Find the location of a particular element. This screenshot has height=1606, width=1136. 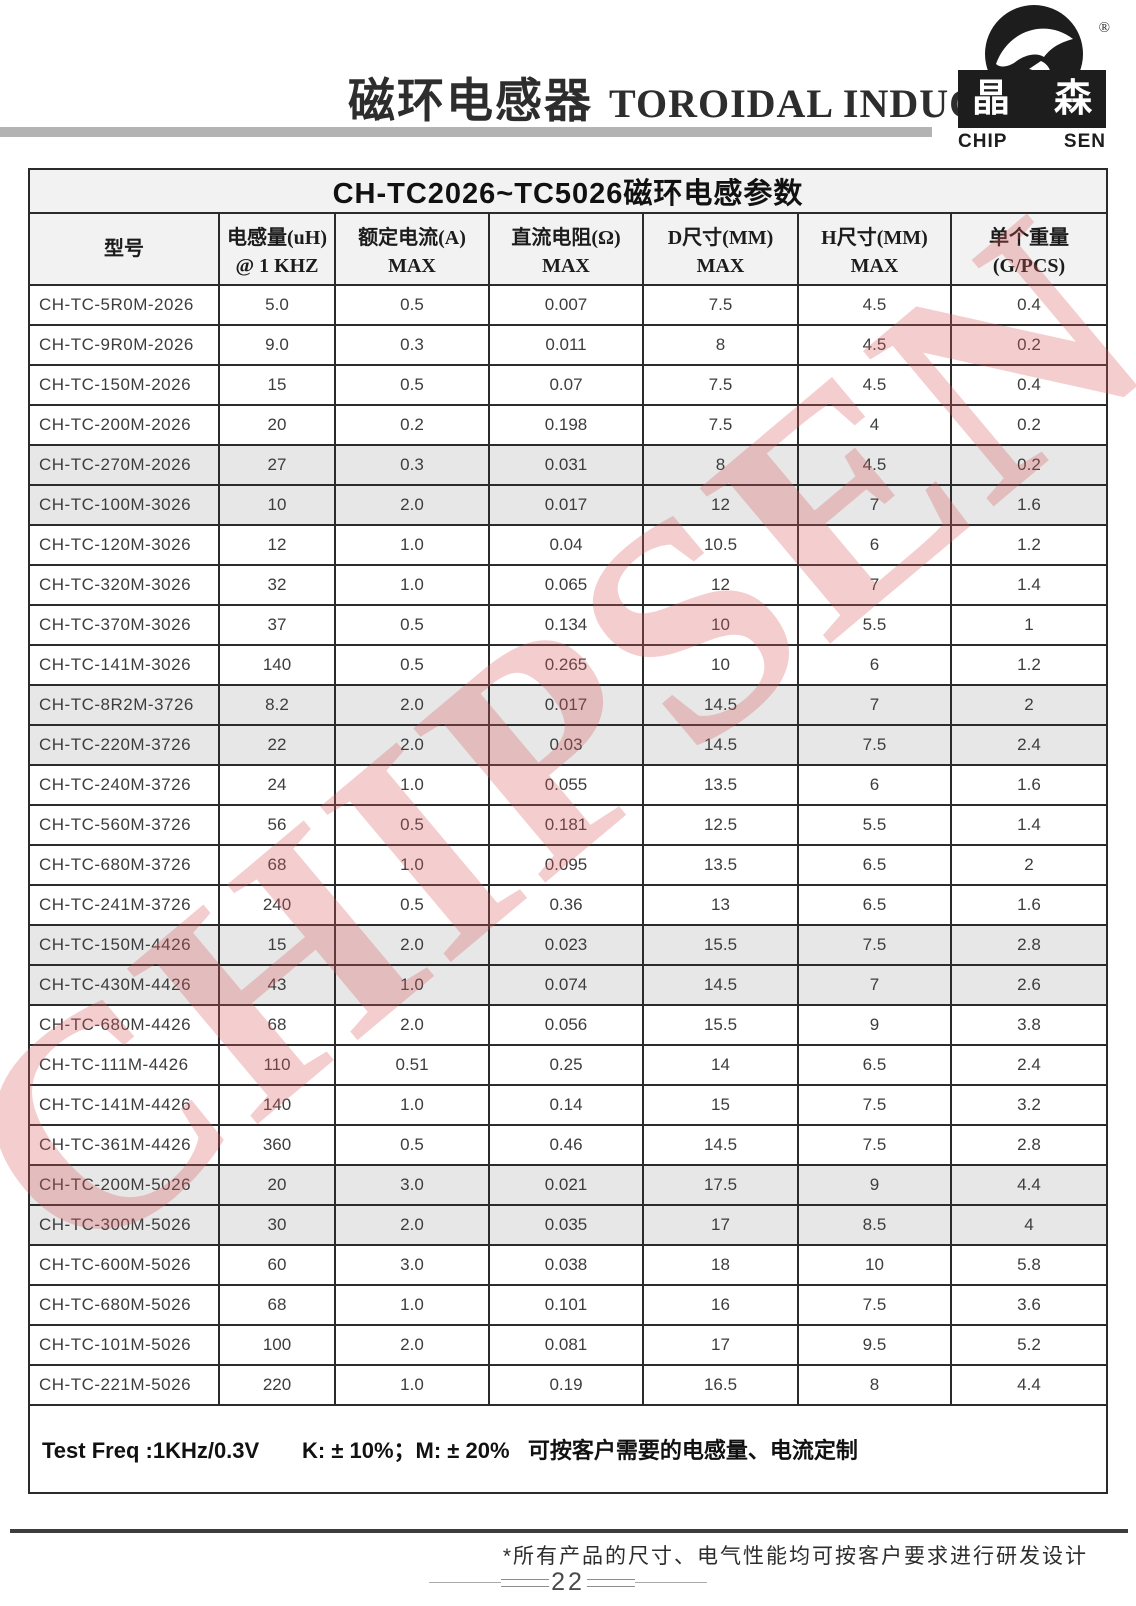

cell-model: CH-TC-270M-2026 is located at coordinates (115, 464).